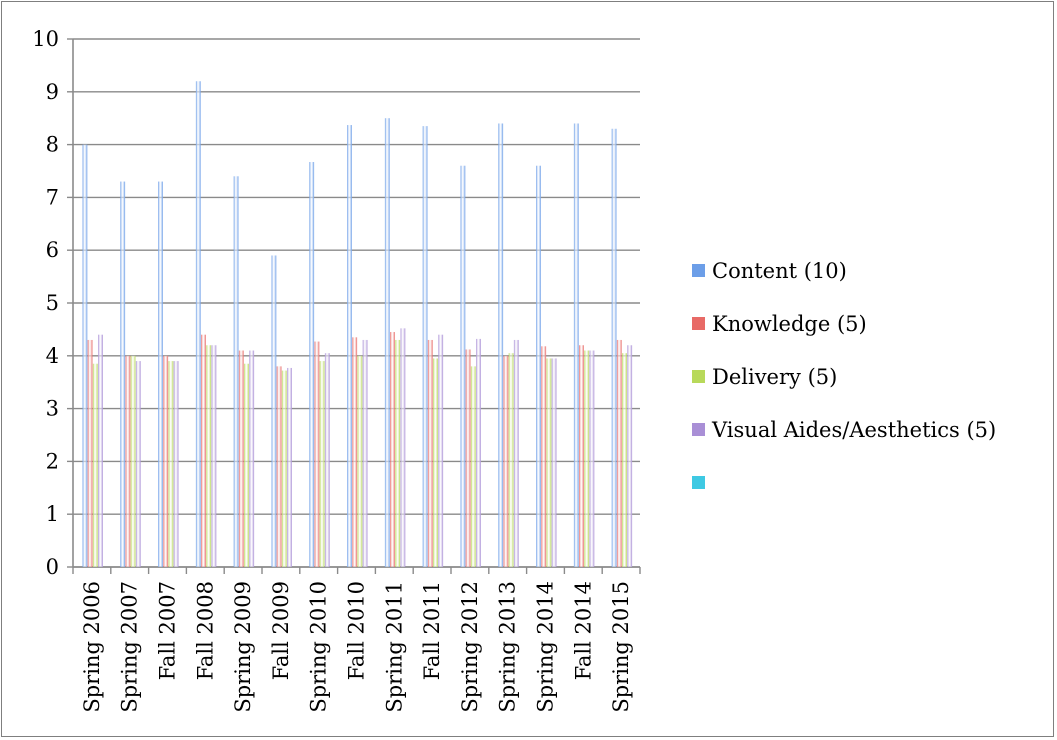  I want to click on y-tick-label-7: 7, so click(52, 197).